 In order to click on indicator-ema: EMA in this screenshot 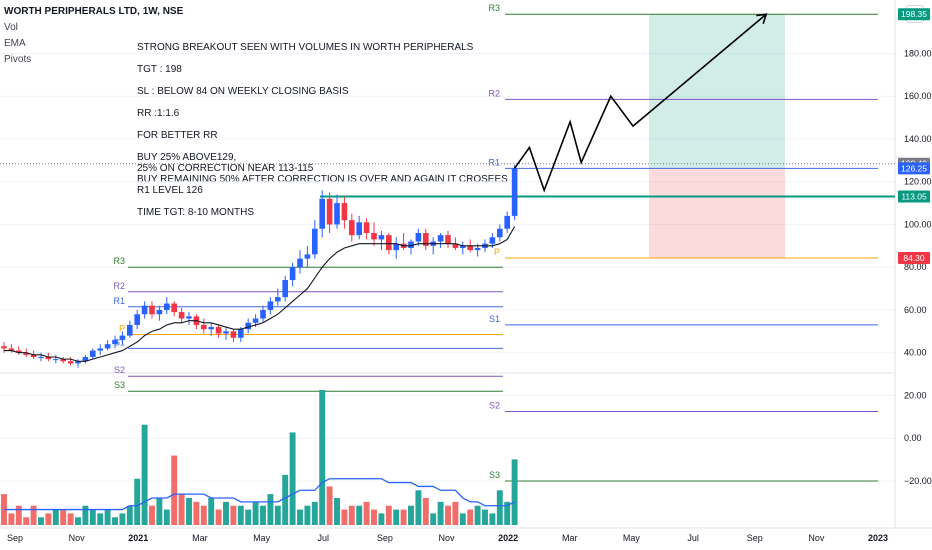, I will do `click(15, 43)`.